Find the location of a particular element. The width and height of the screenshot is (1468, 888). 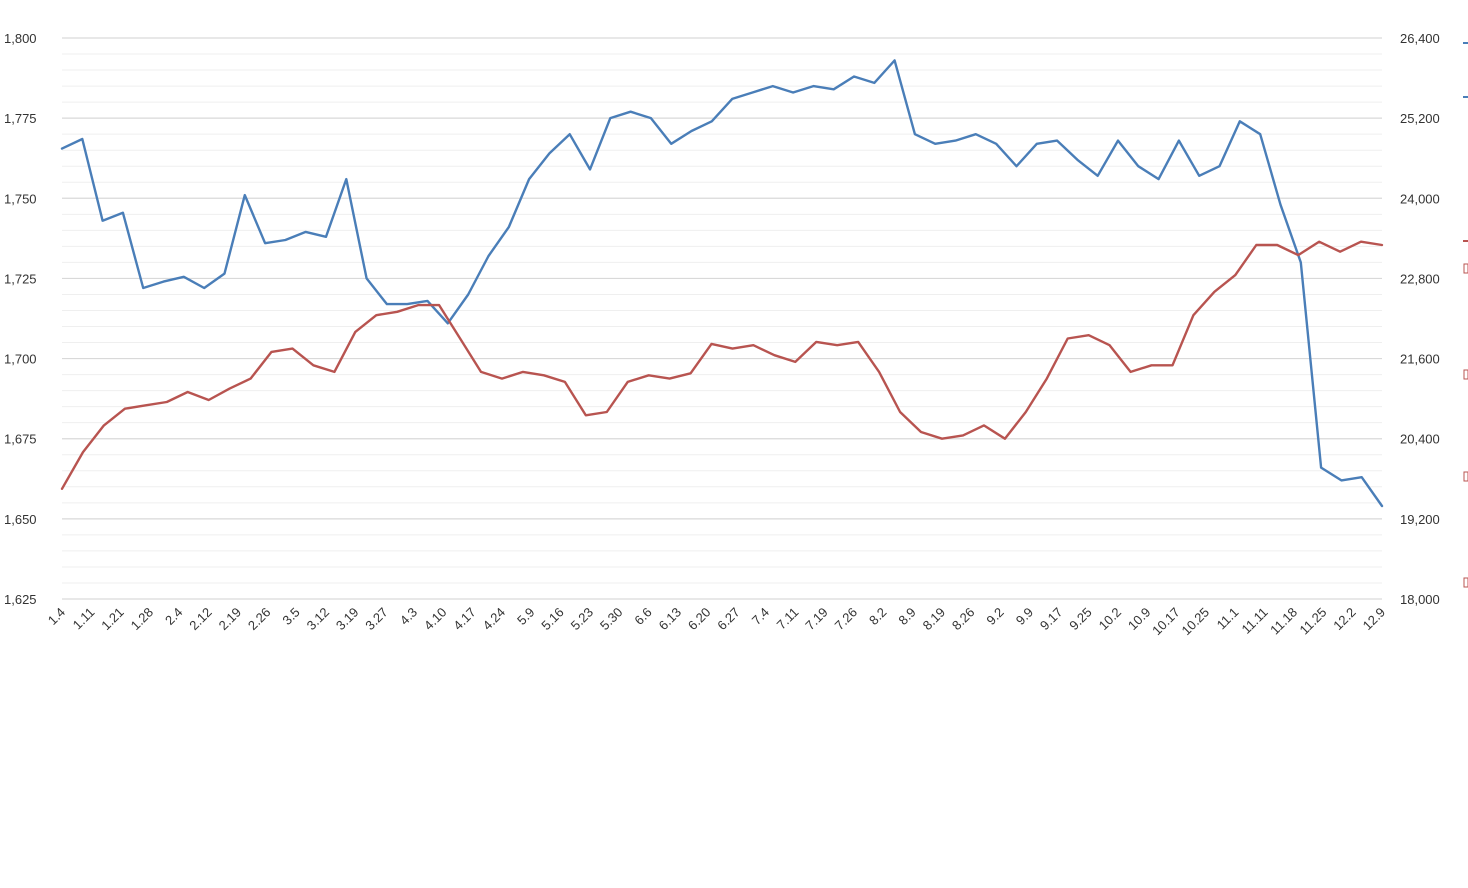

right-tick-label: 24,000 is located at coordinates (1420, 198).